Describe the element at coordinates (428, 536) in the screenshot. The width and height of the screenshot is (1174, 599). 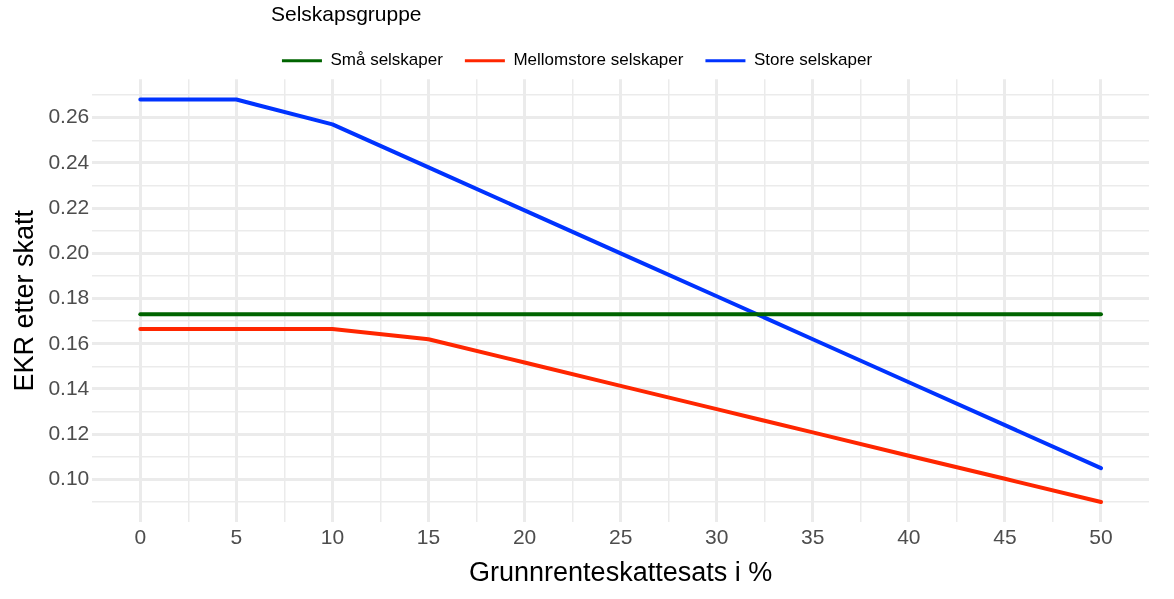
I see `x-tick-label: 15` at that location.